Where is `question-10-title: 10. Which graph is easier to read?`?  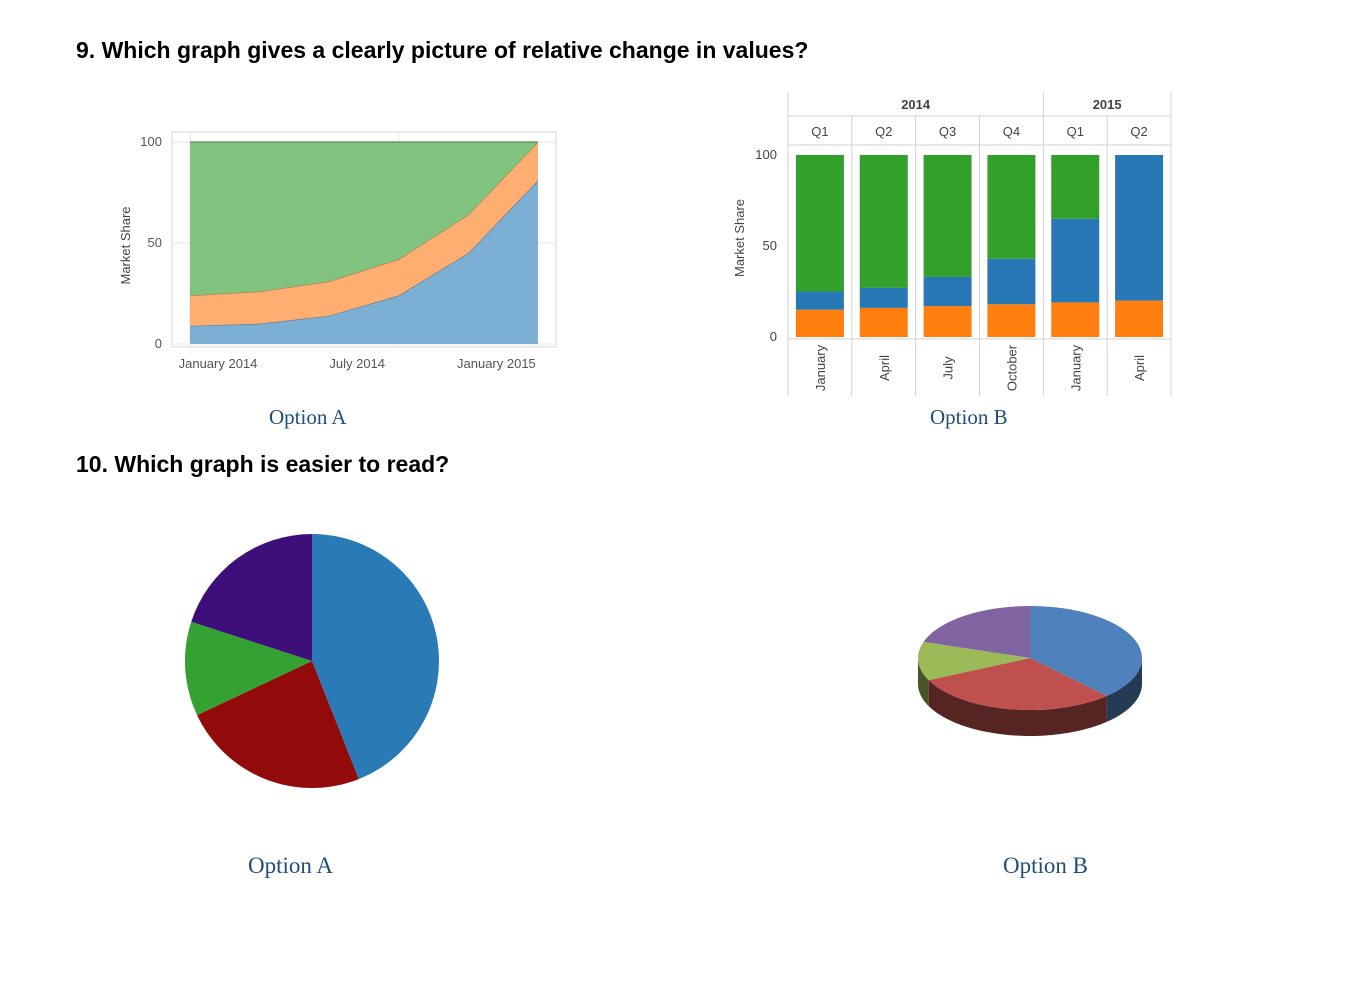
question-10-title: 10. Which graph is easier to read? is located at coordinates (263, 464).